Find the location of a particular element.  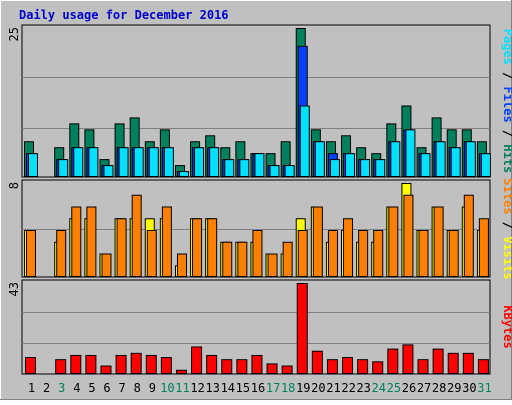

x-tick-label-day-16: 16 is located at coordinates (258, 388).